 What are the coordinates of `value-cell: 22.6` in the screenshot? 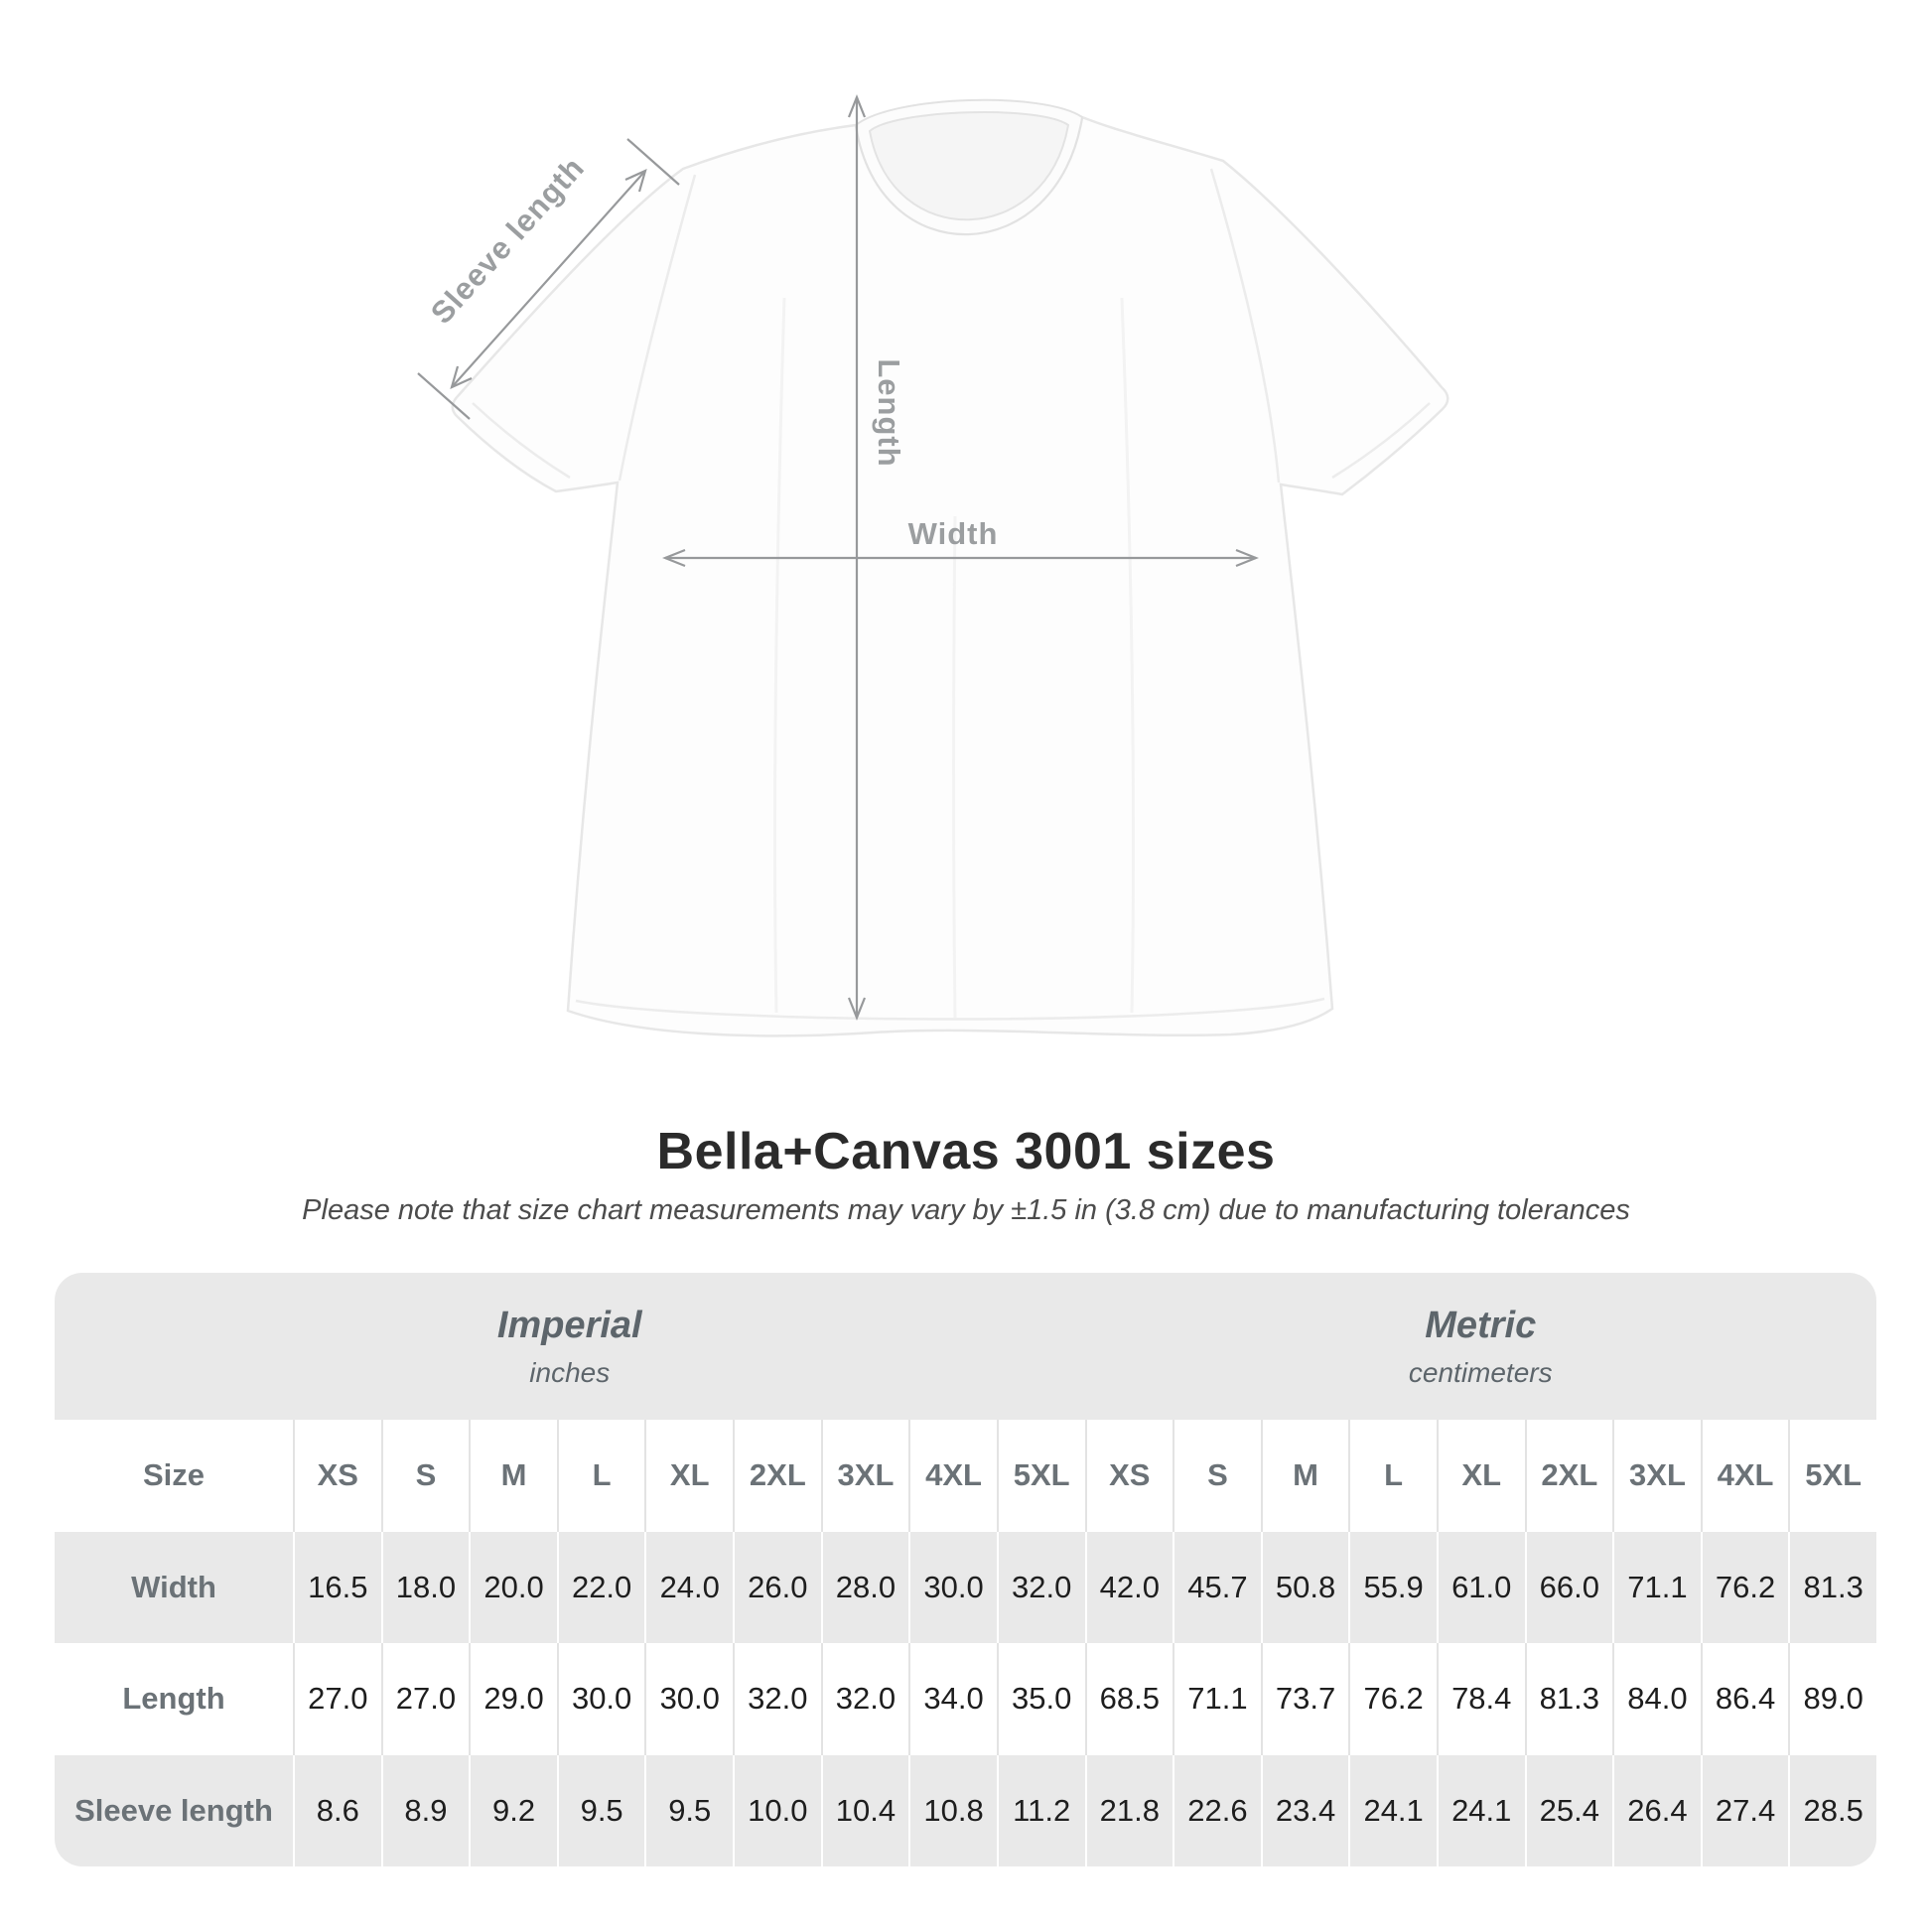 It's located at (1217, 1810).